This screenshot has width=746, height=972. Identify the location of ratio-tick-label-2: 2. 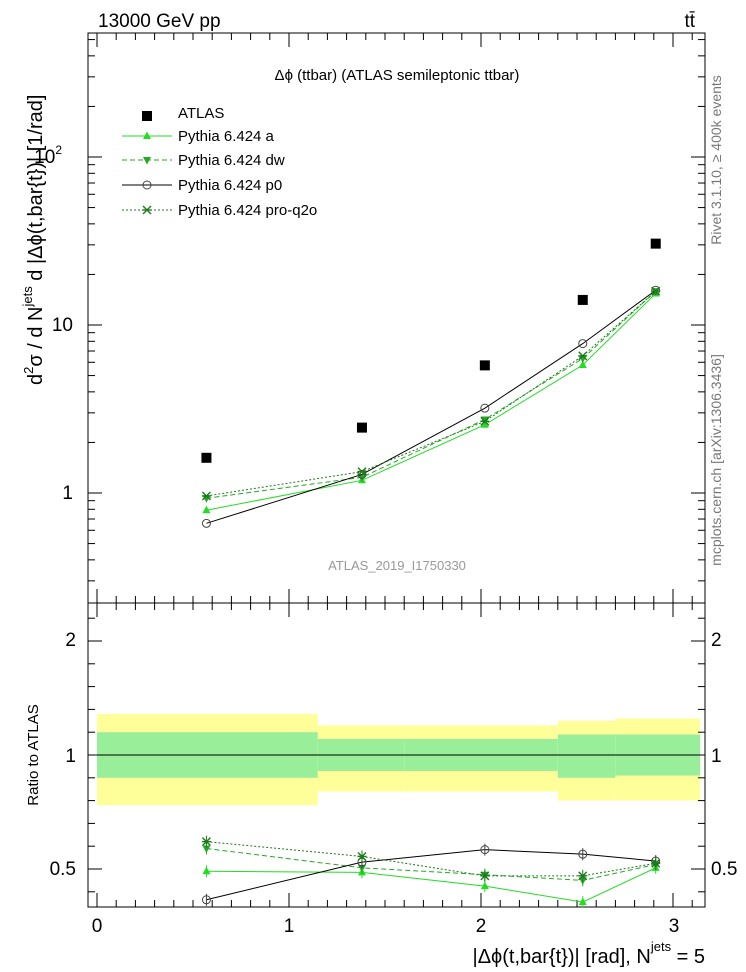
(70, 640).